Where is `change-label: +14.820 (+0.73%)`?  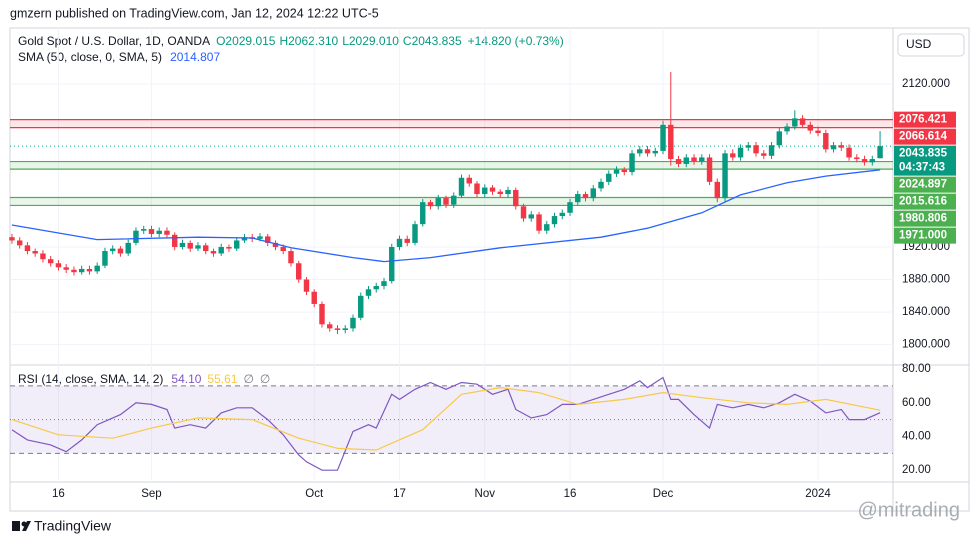 change-label: +14.820 (+0.73%) is located at coordinates (516, 41).